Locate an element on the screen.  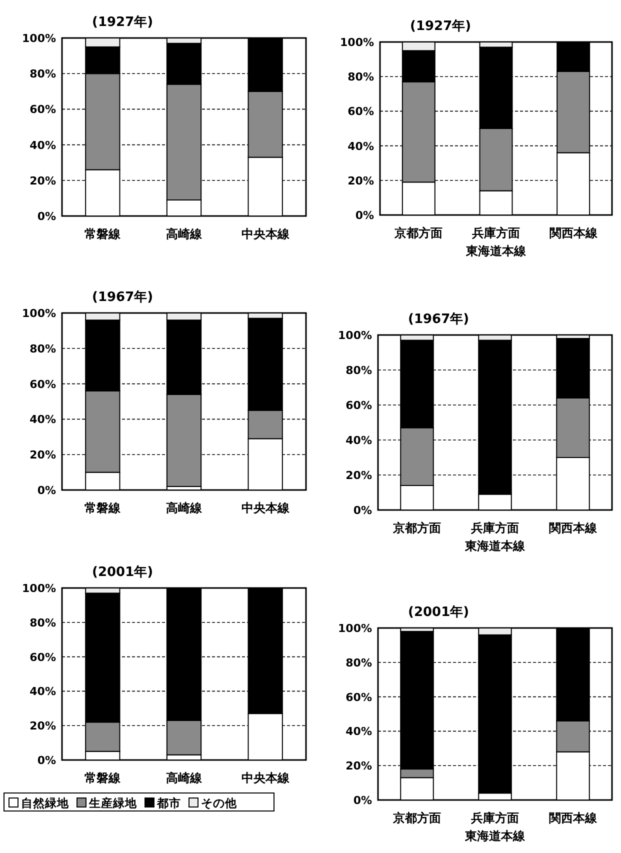
legend-label: 都市 is located at coordinates (168, 803).